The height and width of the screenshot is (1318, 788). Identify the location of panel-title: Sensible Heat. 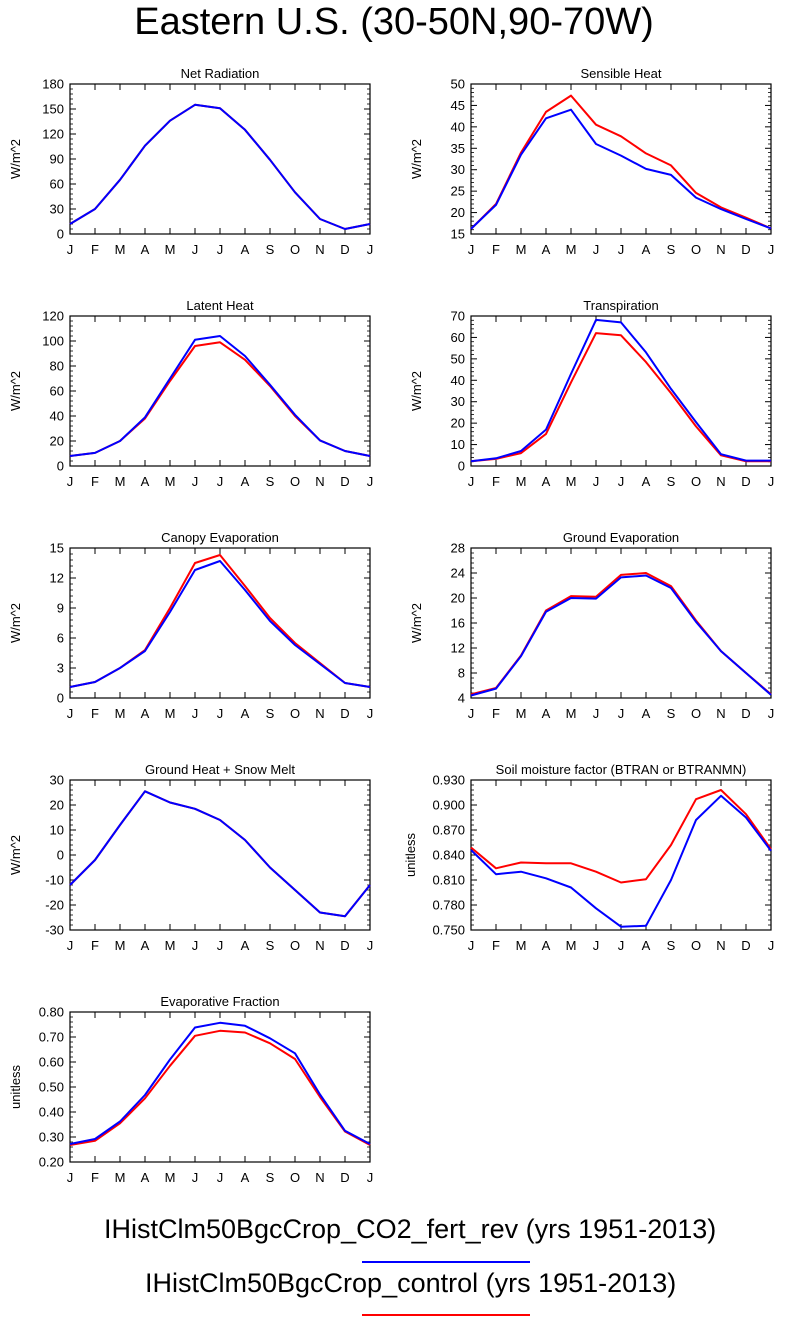
(621, 73).